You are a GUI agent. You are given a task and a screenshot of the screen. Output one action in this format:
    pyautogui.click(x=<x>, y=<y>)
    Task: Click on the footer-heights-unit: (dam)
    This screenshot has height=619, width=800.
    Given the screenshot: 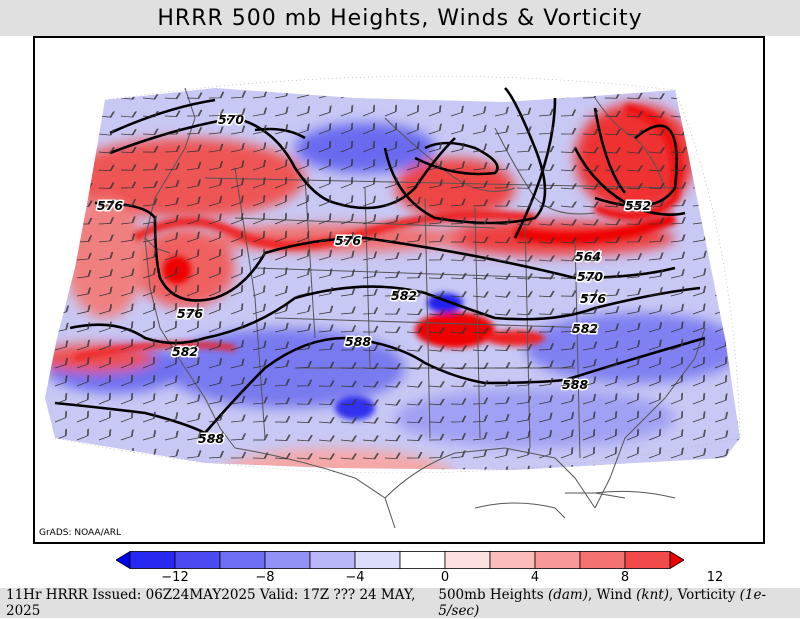 What is the action you would take?
    pyautogui.click(x=567, y=595)
    